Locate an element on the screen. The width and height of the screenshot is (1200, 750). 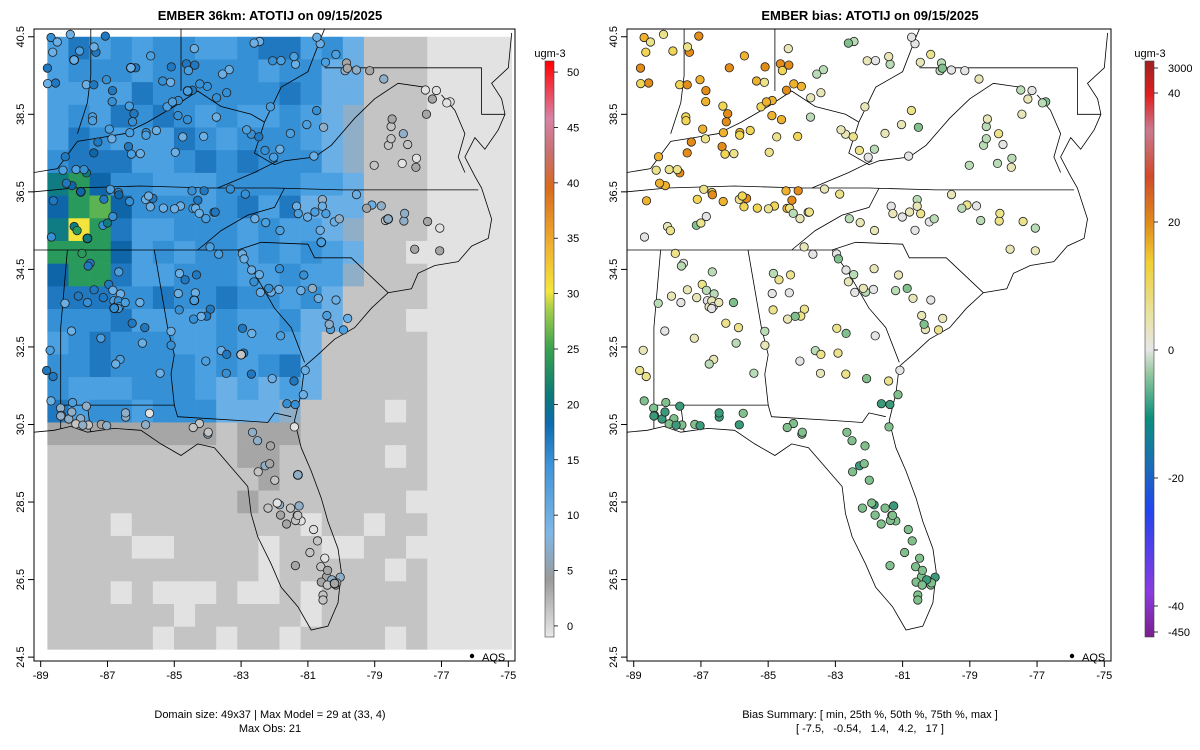
right-colorbar-label: -20 is located at coordinates (1176, 479).